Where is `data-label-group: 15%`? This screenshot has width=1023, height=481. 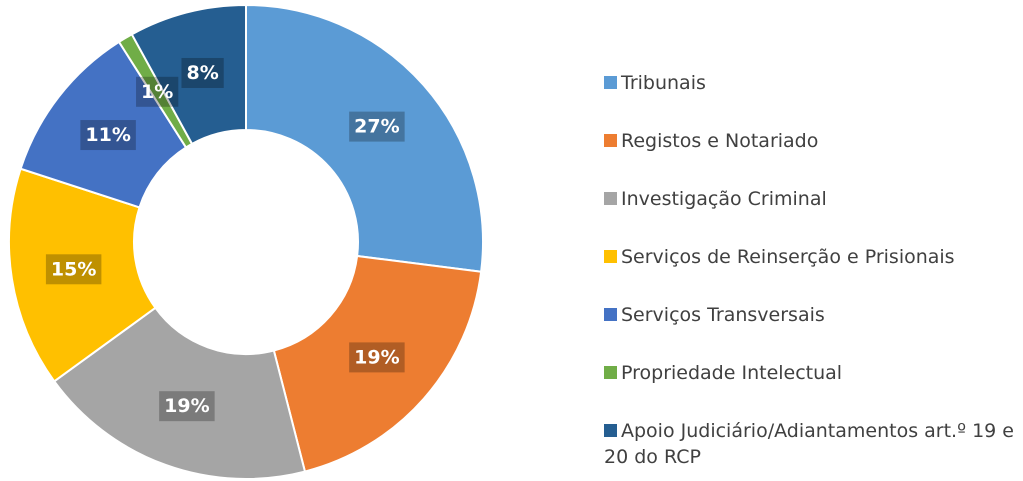
data-label-group: 15% is located at coordinates (73, 269).